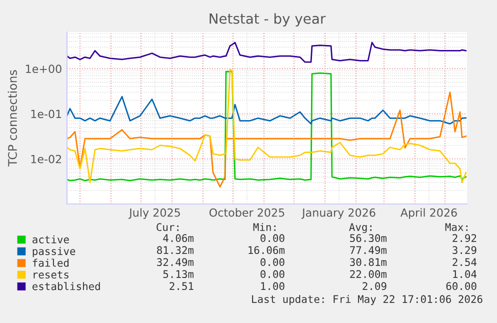 This screenshot has width=497, height=323. Describe the element at coordinates (367, 300) in the screenshot. I see `text: Last update: Fri May 22 17:01:06 2026` at that location.